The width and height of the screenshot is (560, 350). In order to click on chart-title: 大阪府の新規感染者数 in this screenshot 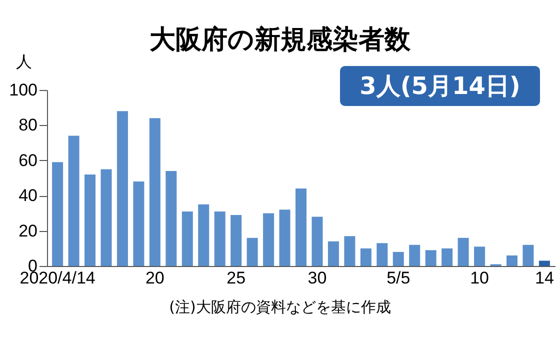, I will do `click(280, 40)`.